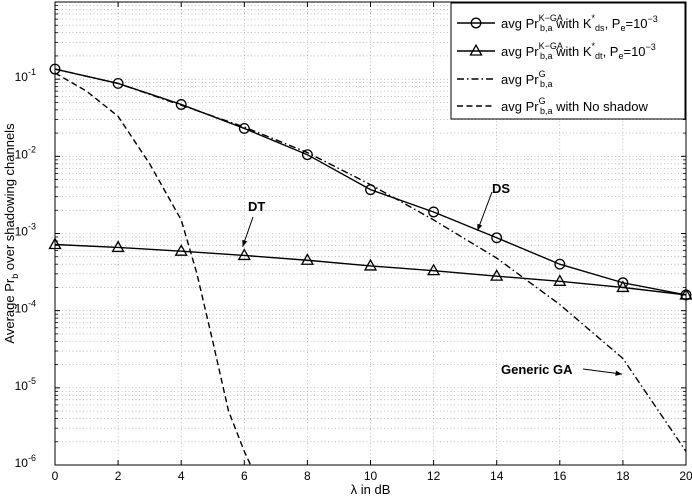 The height and width of the screenshot is (503, 692). What do you see at coordinates (560, 476) in the screenshot?
I see `x-tick-label: 16` at bounding box center [560, 476].